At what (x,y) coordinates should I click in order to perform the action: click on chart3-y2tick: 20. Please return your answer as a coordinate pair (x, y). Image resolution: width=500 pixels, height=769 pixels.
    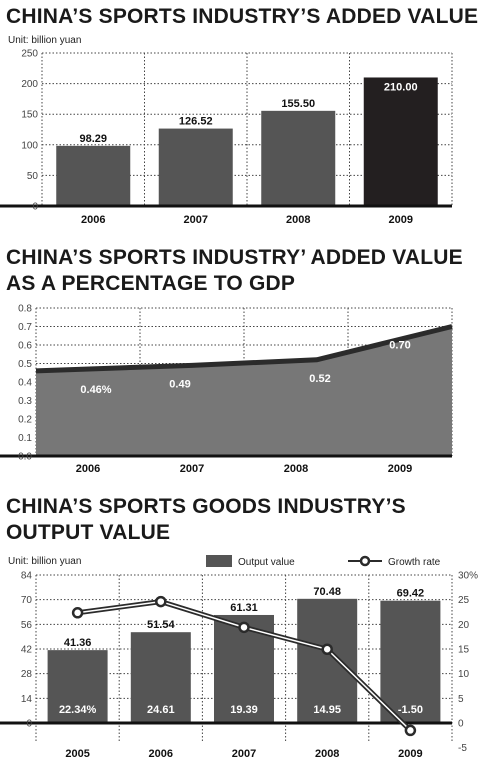
    Looking at the image, I should click on (464, 625).